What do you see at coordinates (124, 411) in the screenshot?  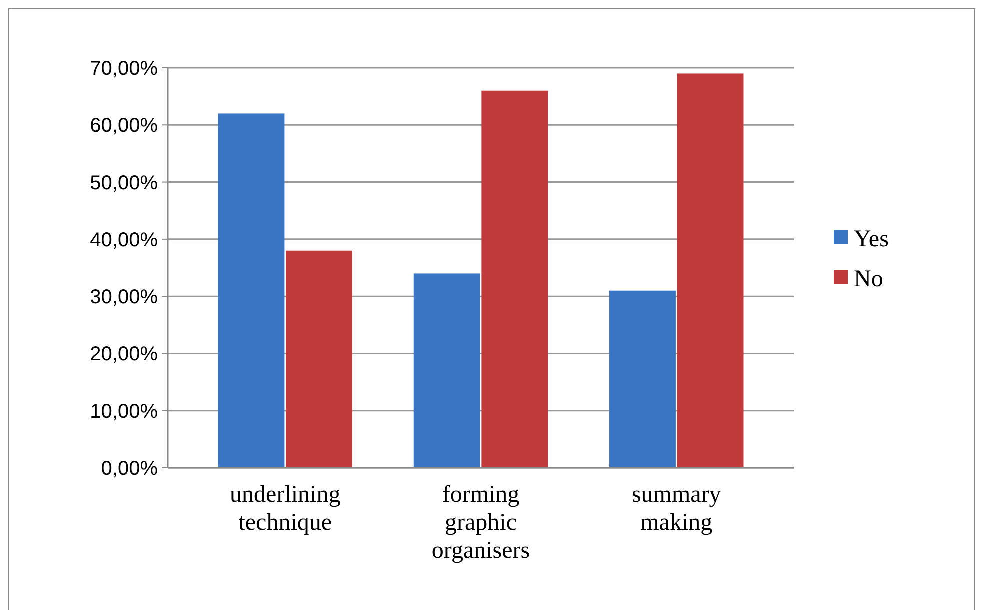 I see `y-tick-label: 10,00%` at bounding box center [124, 411].